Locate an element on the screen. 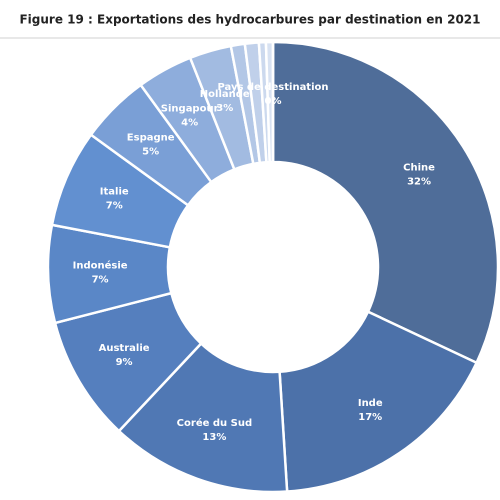  slice-label: Chine is located at coordinates (419, 167).